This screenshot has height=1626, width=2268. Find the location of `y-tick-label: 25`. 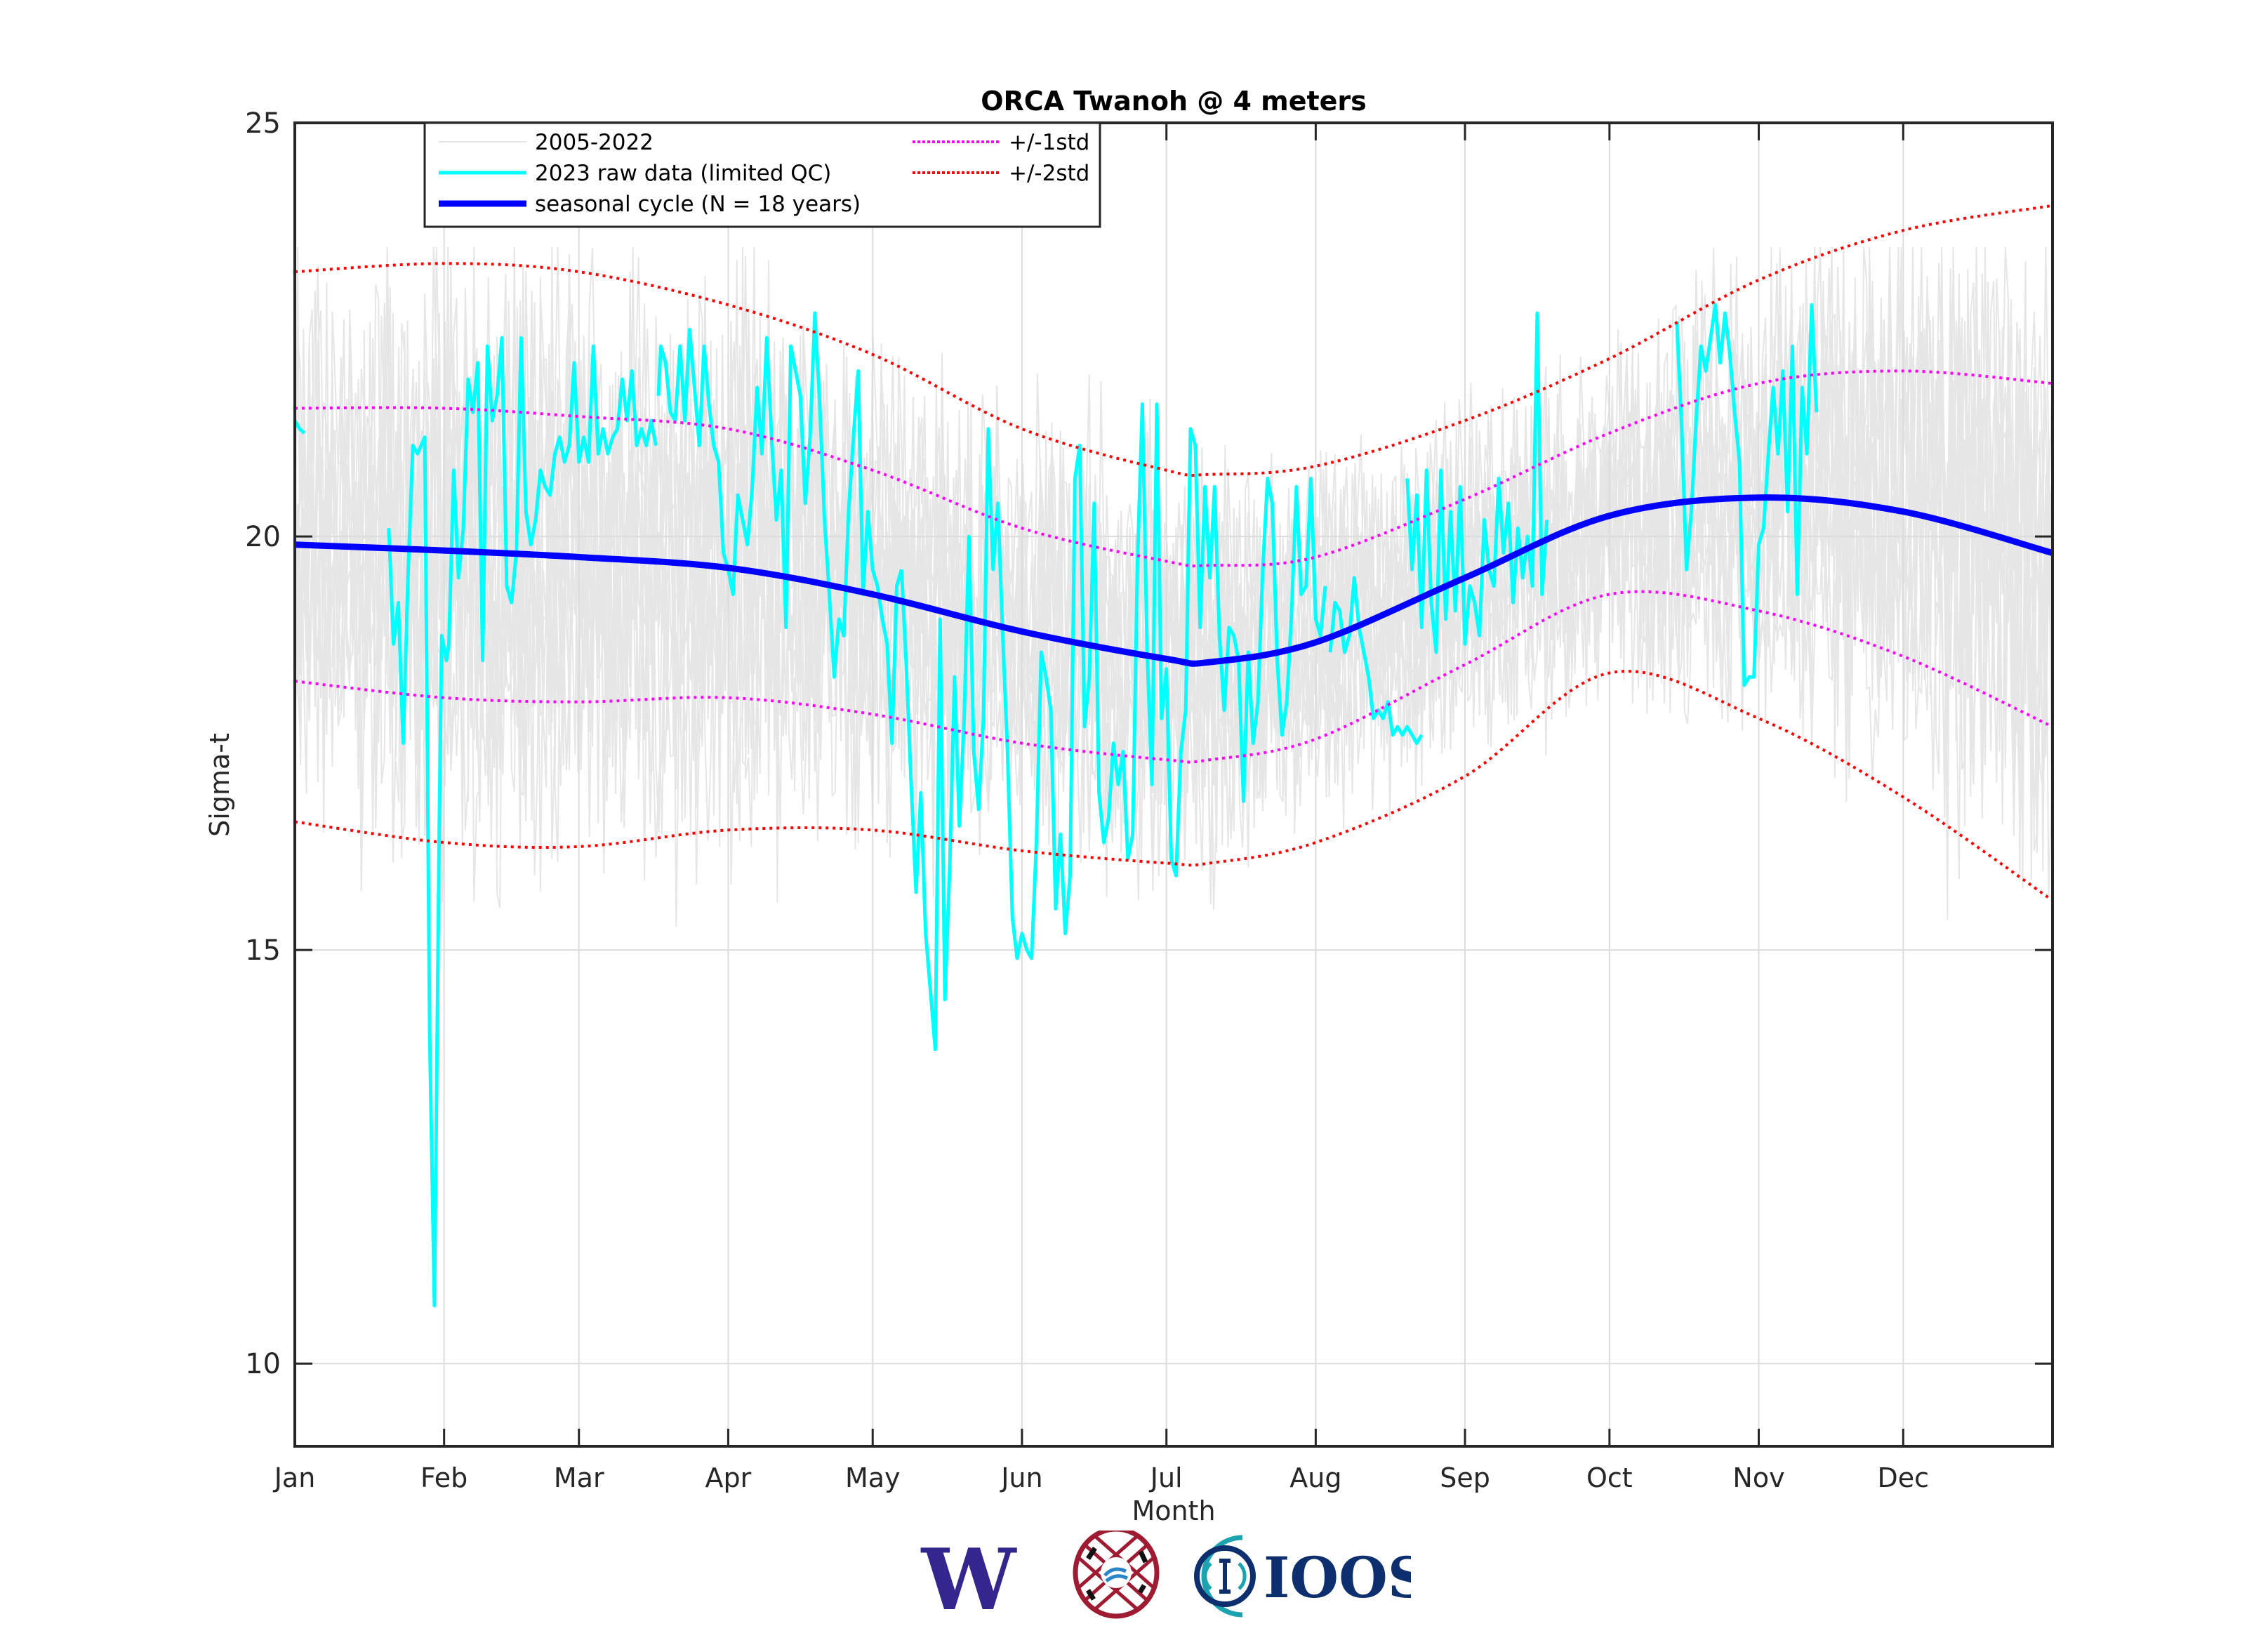

y-tick-label: 25 is located at coordinates (263, 124).